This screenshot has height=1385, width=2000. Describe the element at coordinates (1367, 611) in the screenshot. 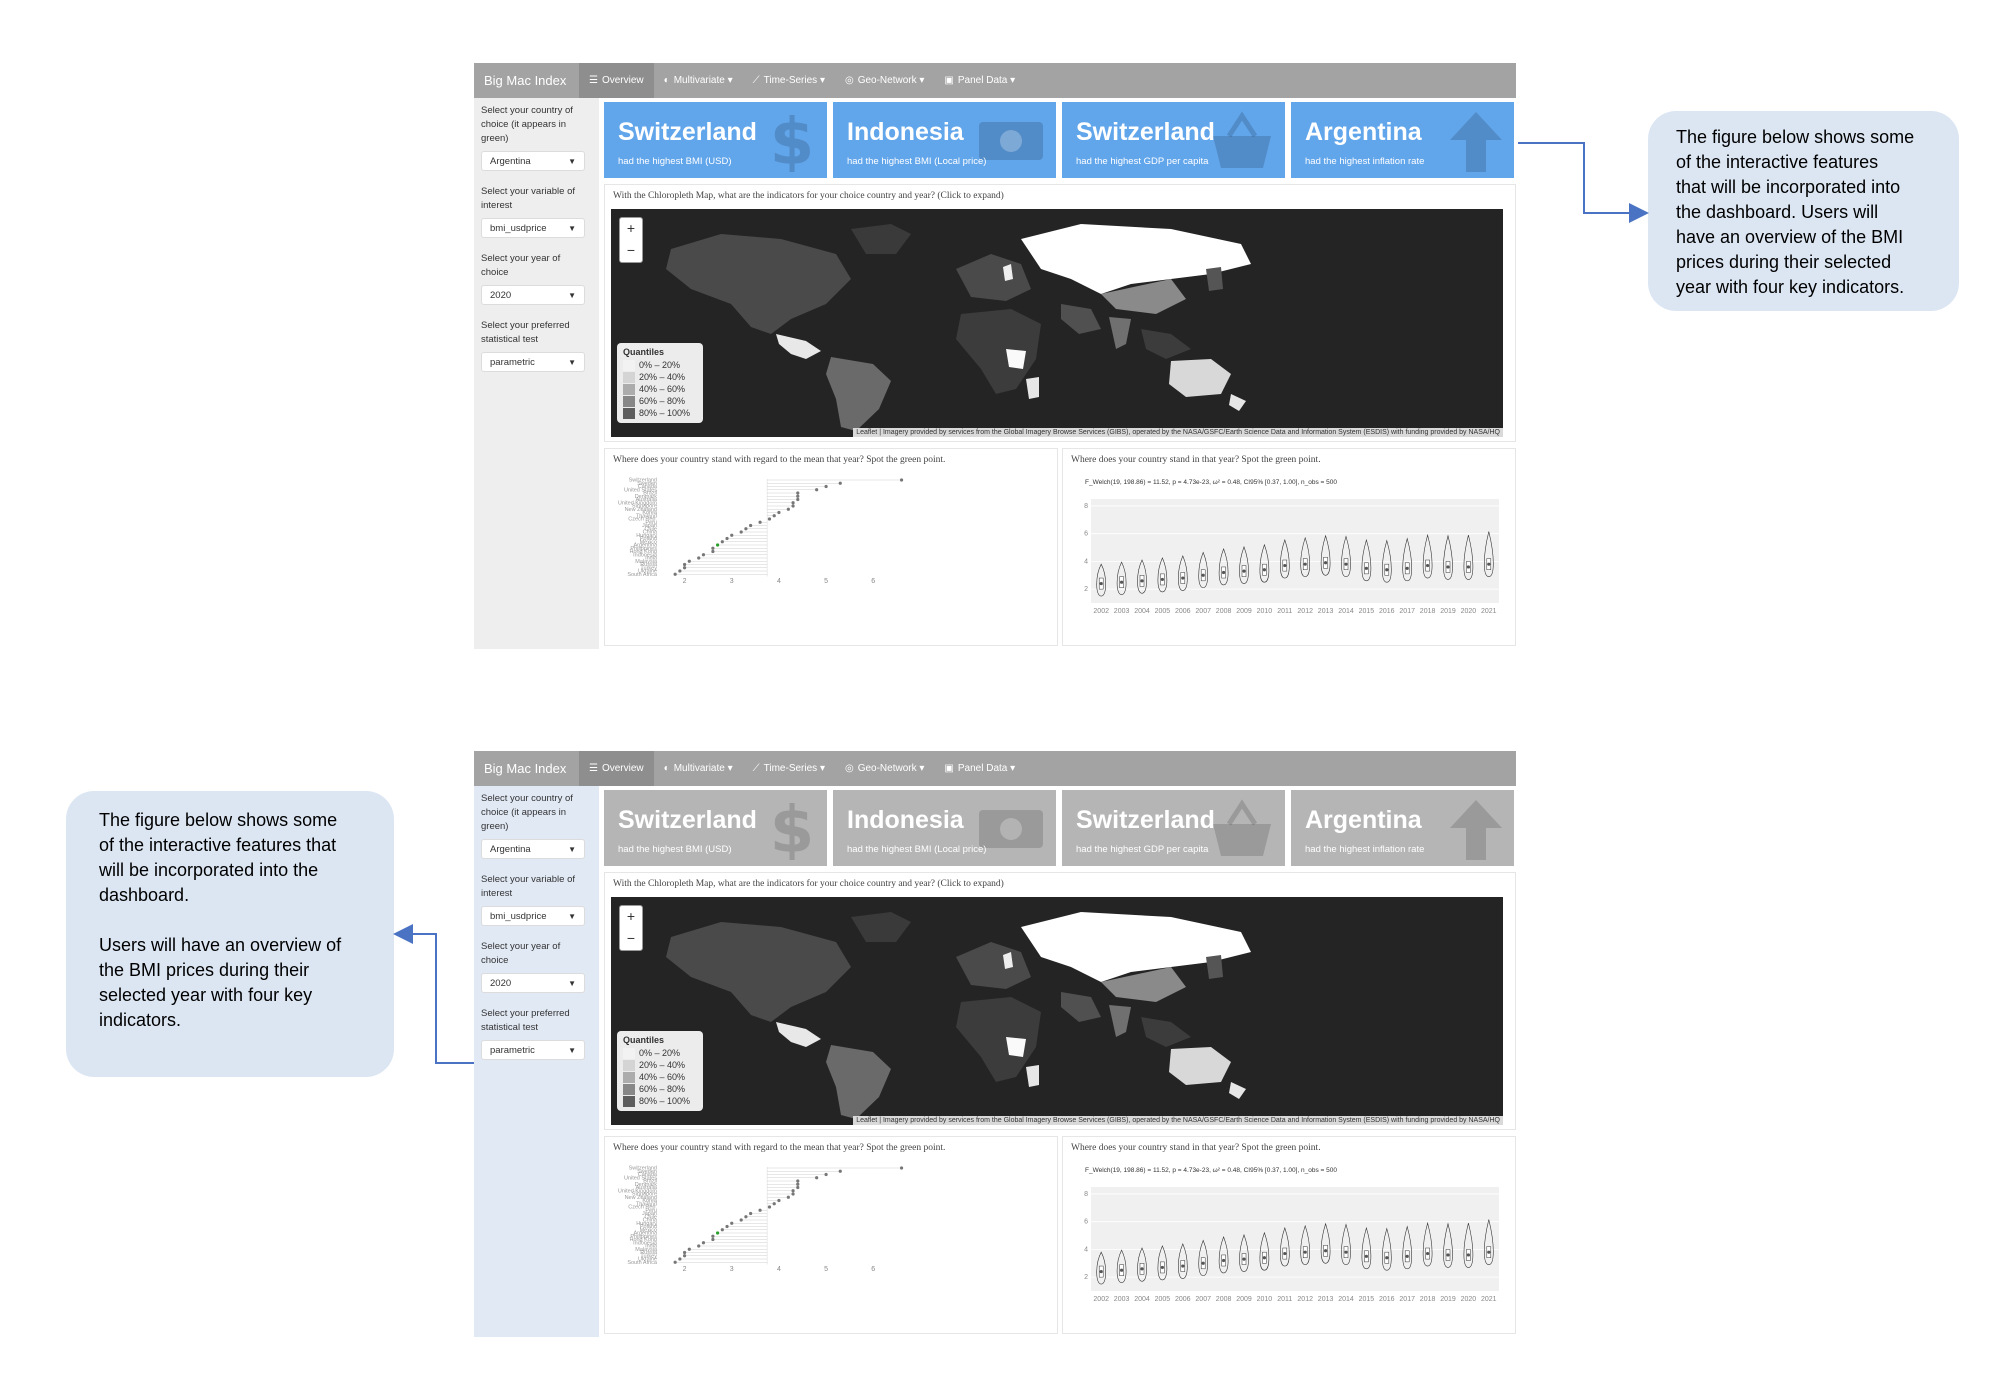

I see `x-tick-label: 2015` at that location.